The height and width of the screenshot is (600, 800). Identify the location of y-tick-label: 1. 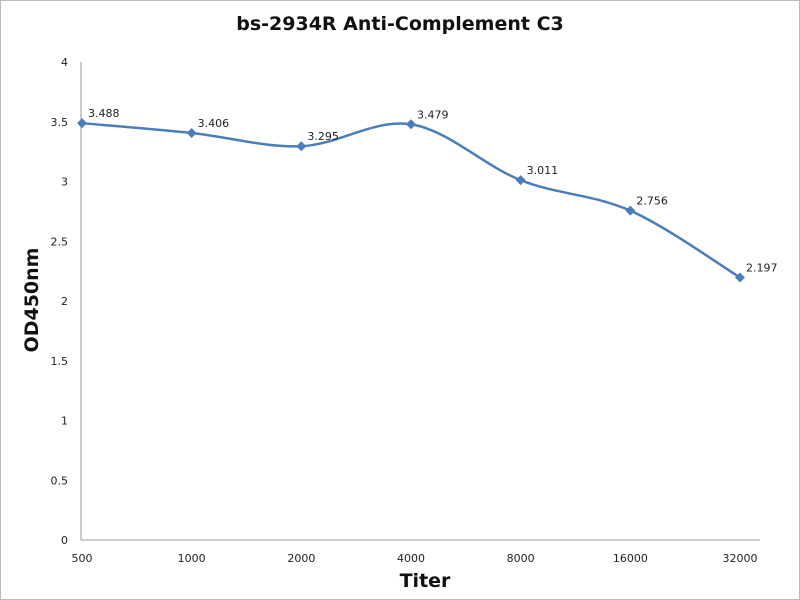
(64, 421).